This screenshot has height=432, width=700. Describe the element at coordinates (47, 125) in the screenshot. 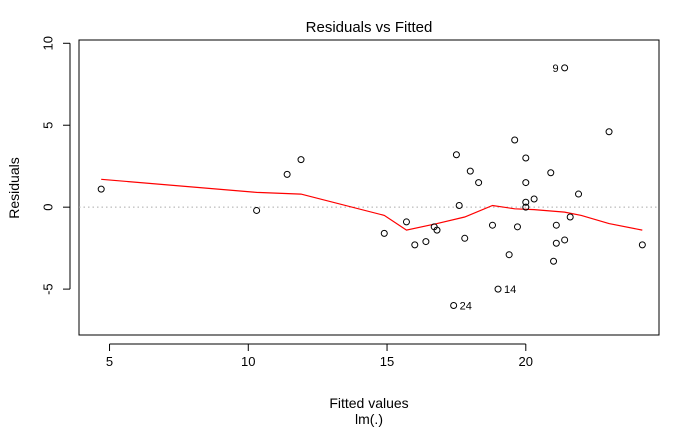

I see `y-tick-label: 5` at that location.